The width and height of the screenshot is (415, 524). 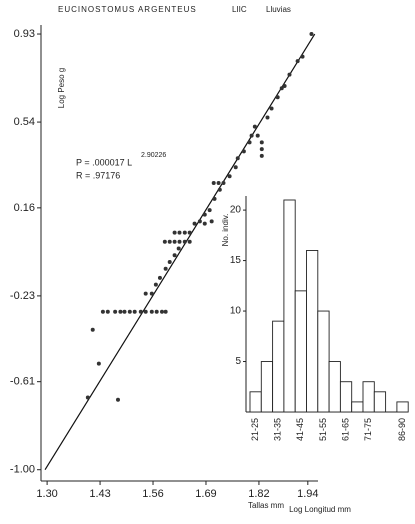 What do you see at coordinates (300, 429) in the screenshot?
I see `inset-x-tick-label: 41-45` at bounding box center [300, 429].